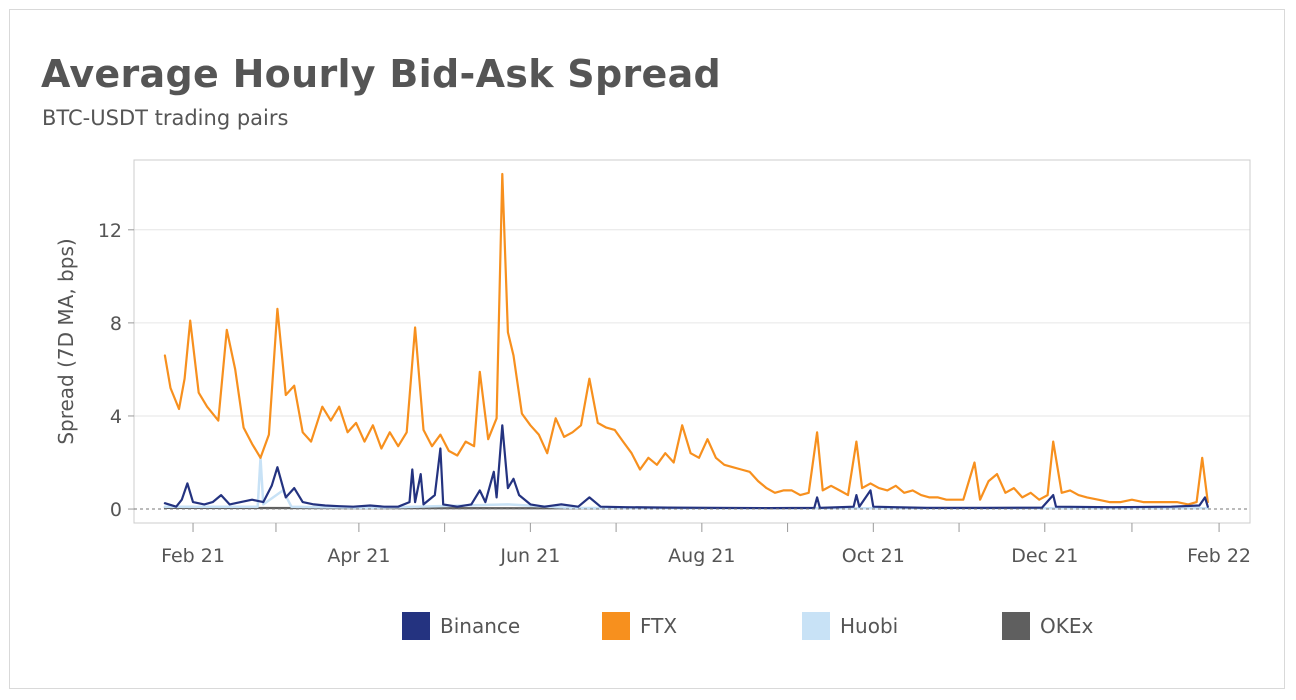  What do you see at coordinates (529, 556) in the screenshot?
I see `x-tick-label: Jun 21` at bounding box center [529, 556].